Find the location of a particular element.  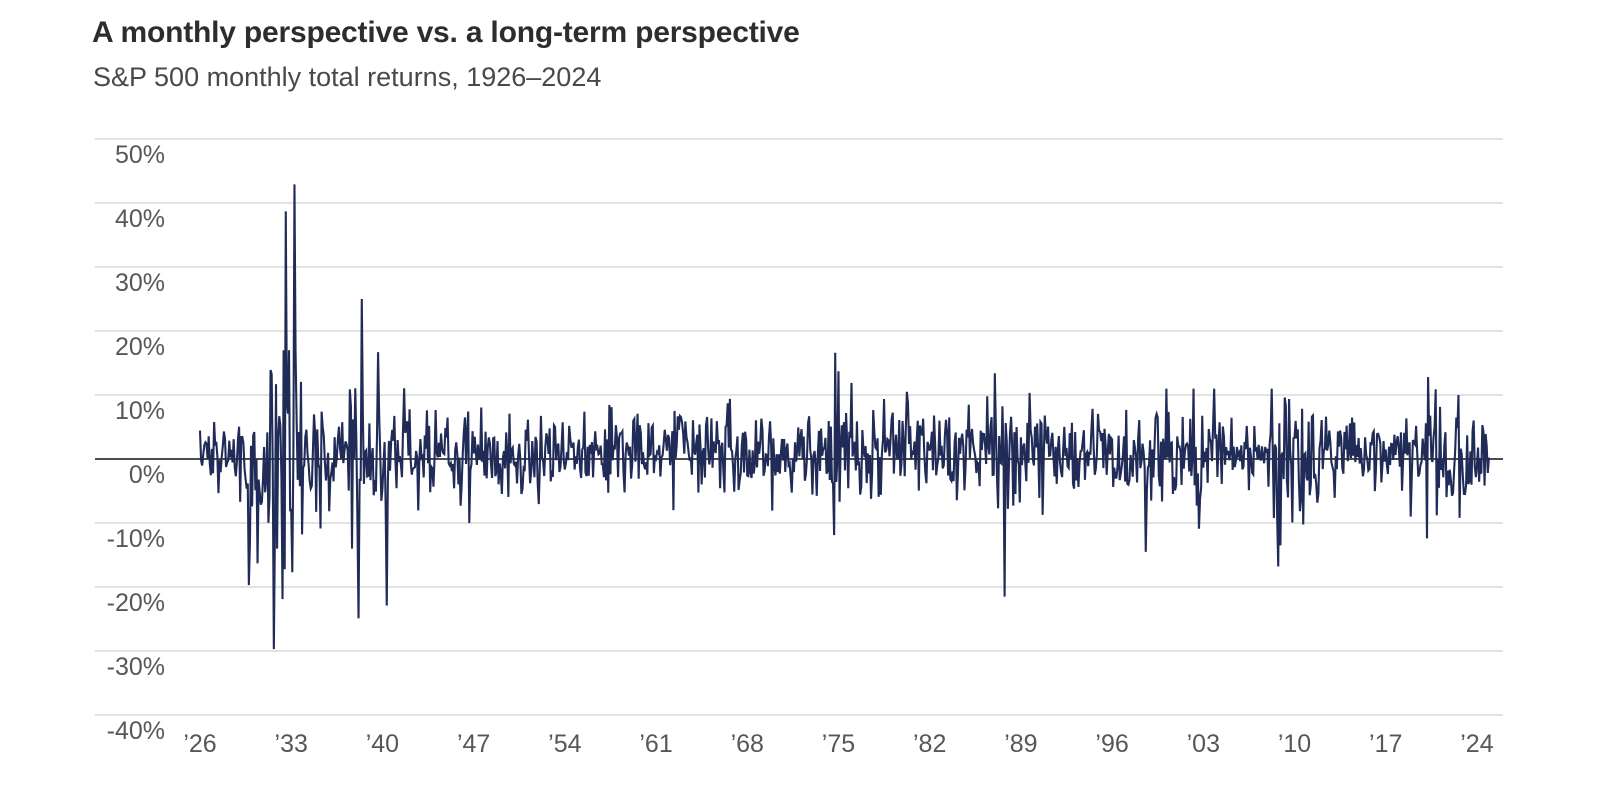

x-tick-label: ’26 is located at coordinates (199, 744).